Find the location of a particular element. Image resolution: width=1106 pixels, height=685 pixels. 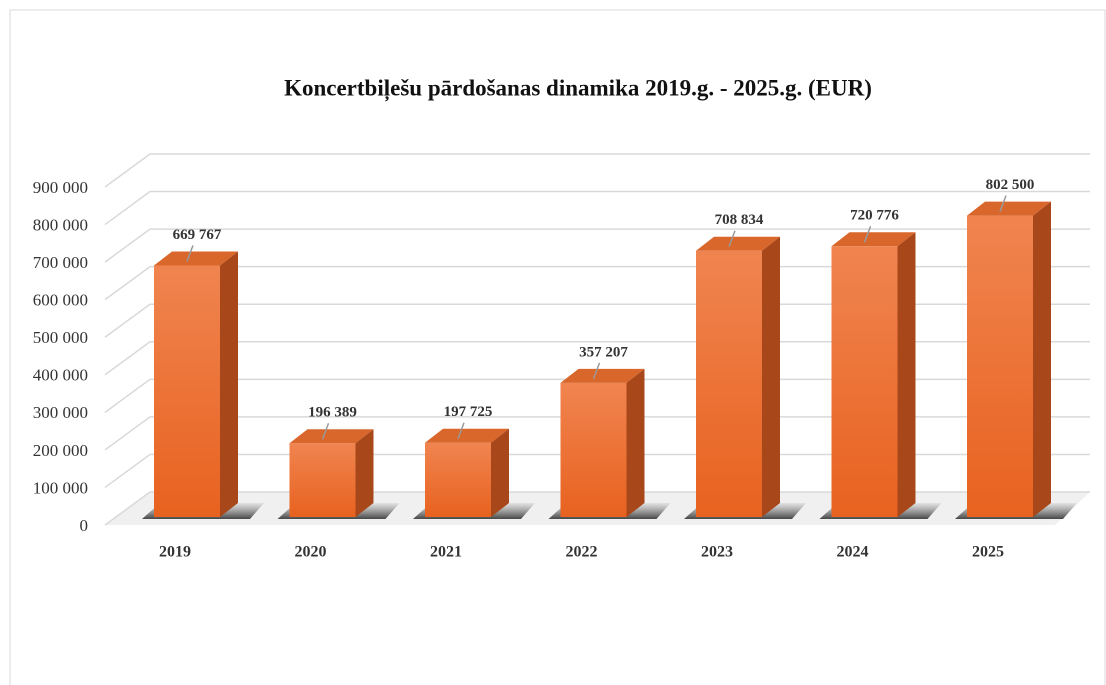

x-tick-label: 2021 is located at coordinates (446, 552).